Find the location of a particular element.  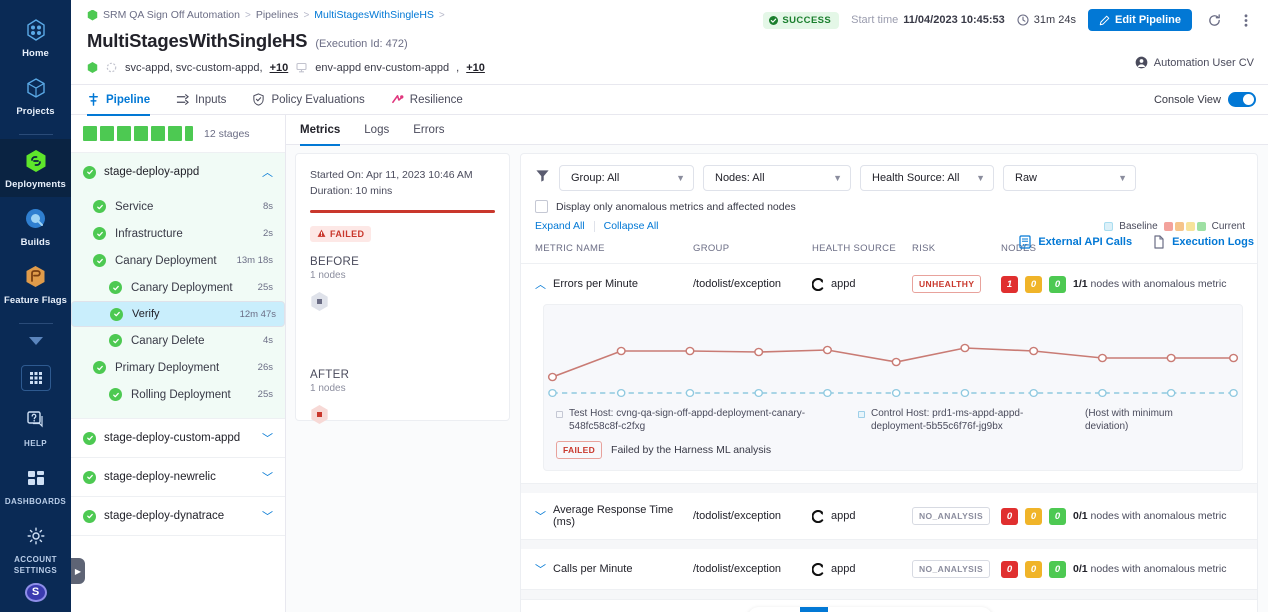

page-button-3: 3 is located at coordinates (870, 609).